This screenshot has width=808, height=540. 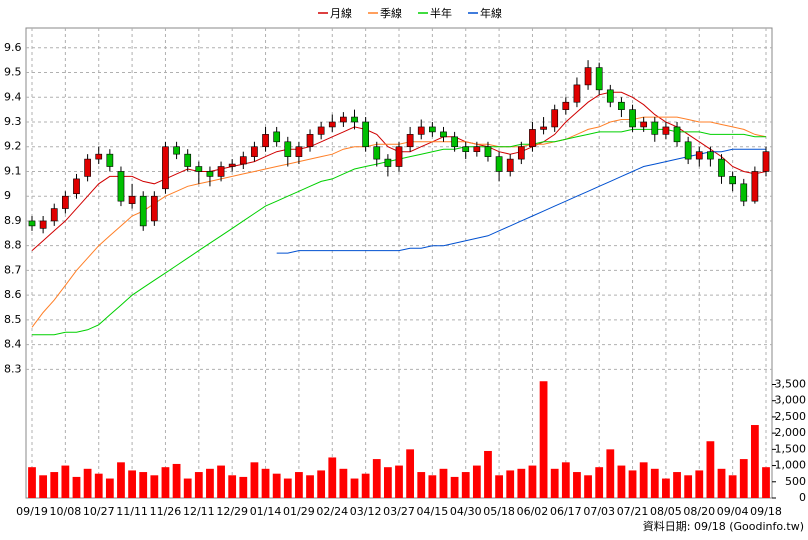 What do you see at coordinates (433, 511) in the screenshot?
I see `x-tick-label: 04/15` at bounding box center [433, 511].